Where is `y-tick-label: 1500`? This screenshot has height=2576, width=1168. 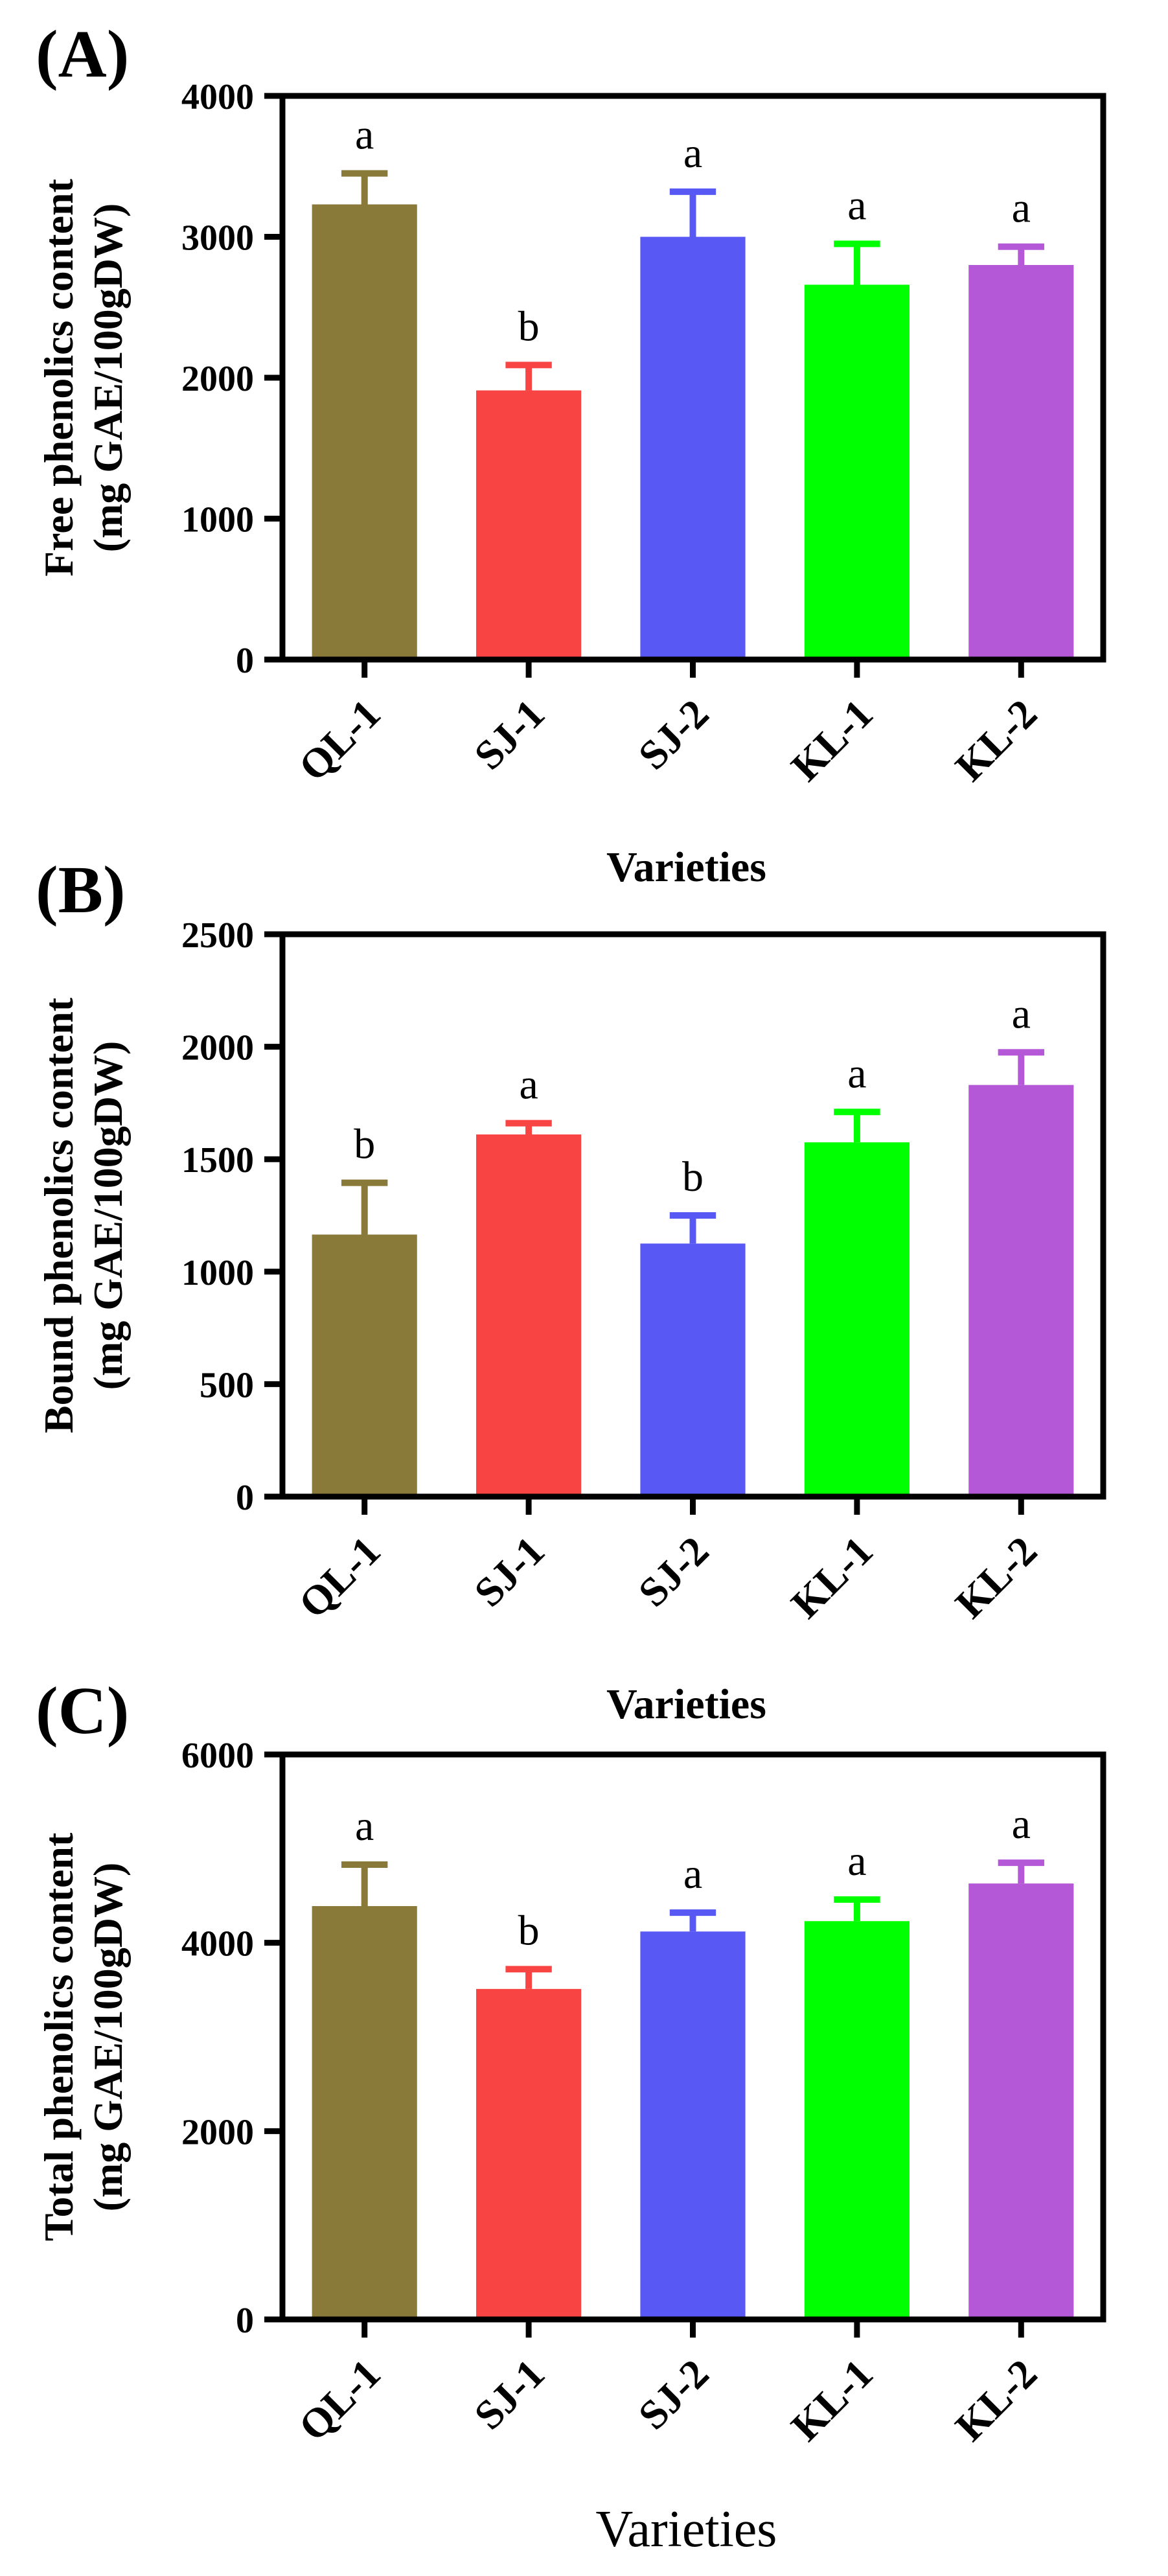 y-tick-label: 1500 is located at coordinates (218, 1160).